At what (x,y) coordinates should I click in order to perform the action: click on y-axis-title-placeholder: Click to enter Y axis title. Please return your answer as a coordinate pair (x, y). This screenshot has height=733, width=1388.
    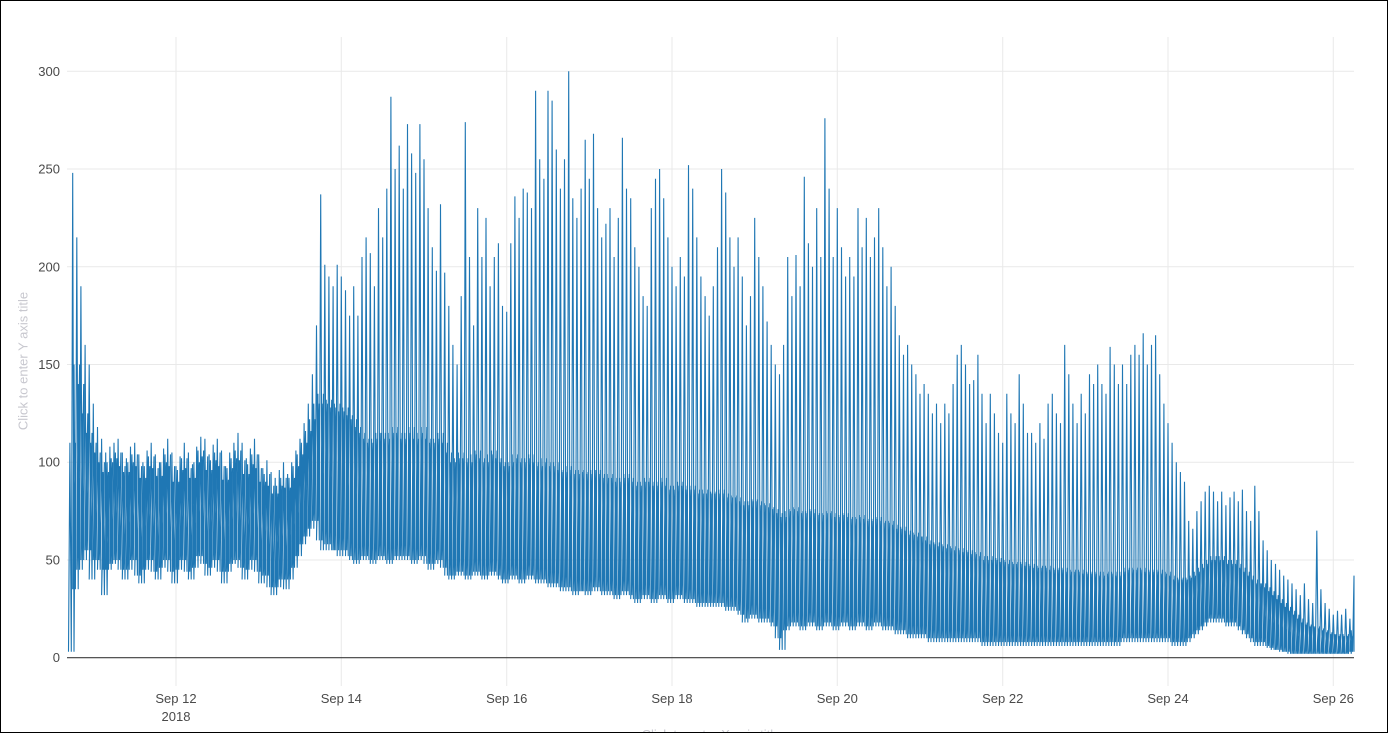
    Looking at the image, I should click on (23, 361).